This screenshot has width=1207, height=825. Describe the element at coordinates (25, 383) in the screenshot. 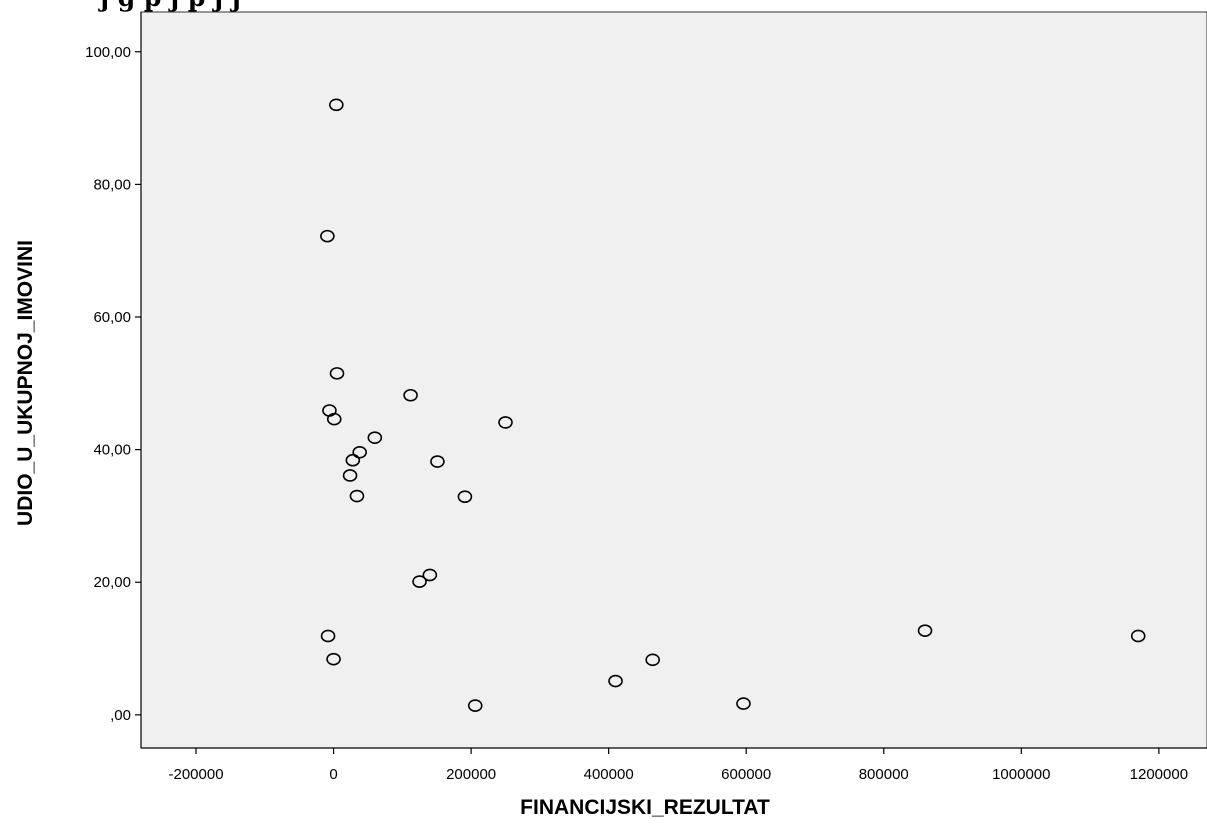

I see `y-axis-title: UDIO_U_UKUPNOJ_IMOVINI` at that location.